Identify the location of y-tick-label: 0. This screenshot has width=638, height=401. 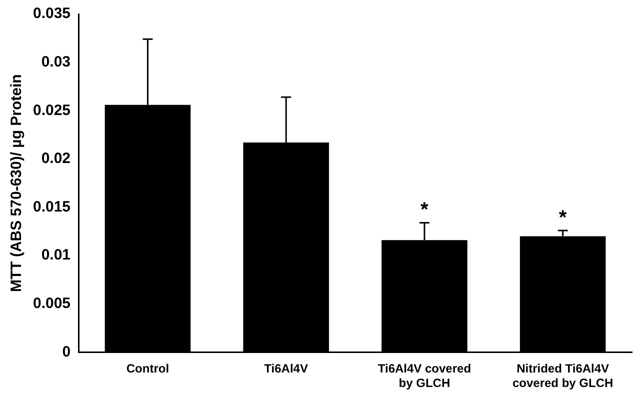
(66, 351).